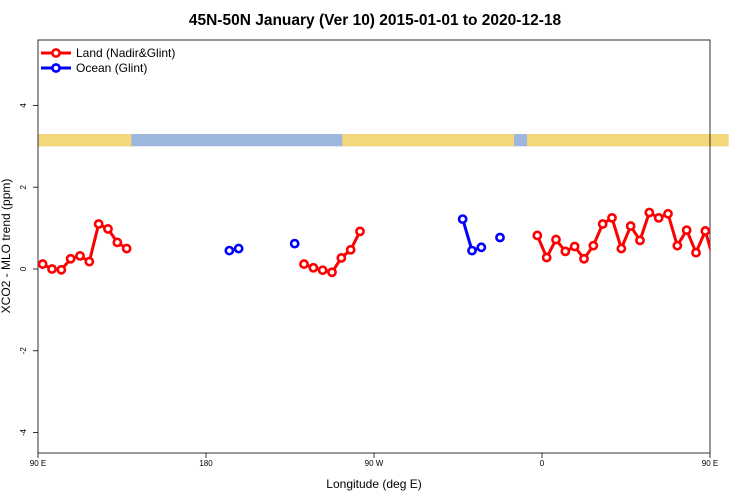  What do you see at coordinates (374, 463) in the screenshot?
I see `x-tick-label-2: 90 W` at bounding box center [374, 463].